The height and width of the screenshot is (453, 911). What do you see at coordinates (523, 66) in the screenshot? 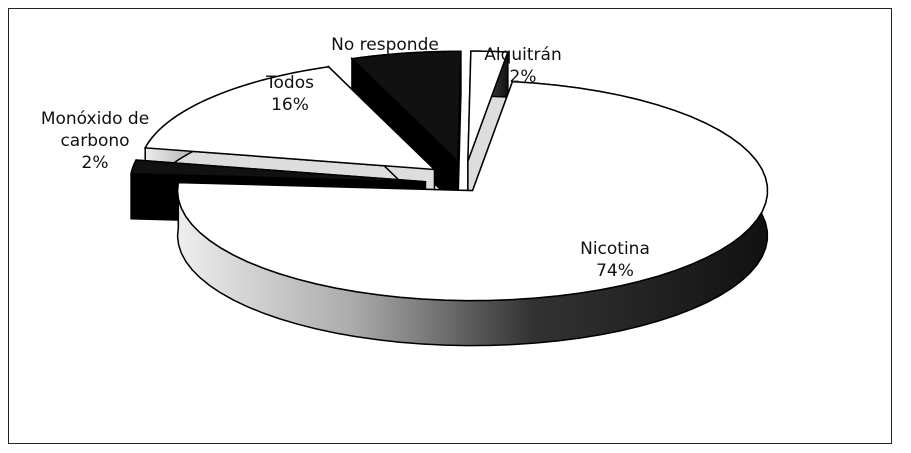
I see `slice-label: Alquitrán 2%` at bounding box center [523, 66].